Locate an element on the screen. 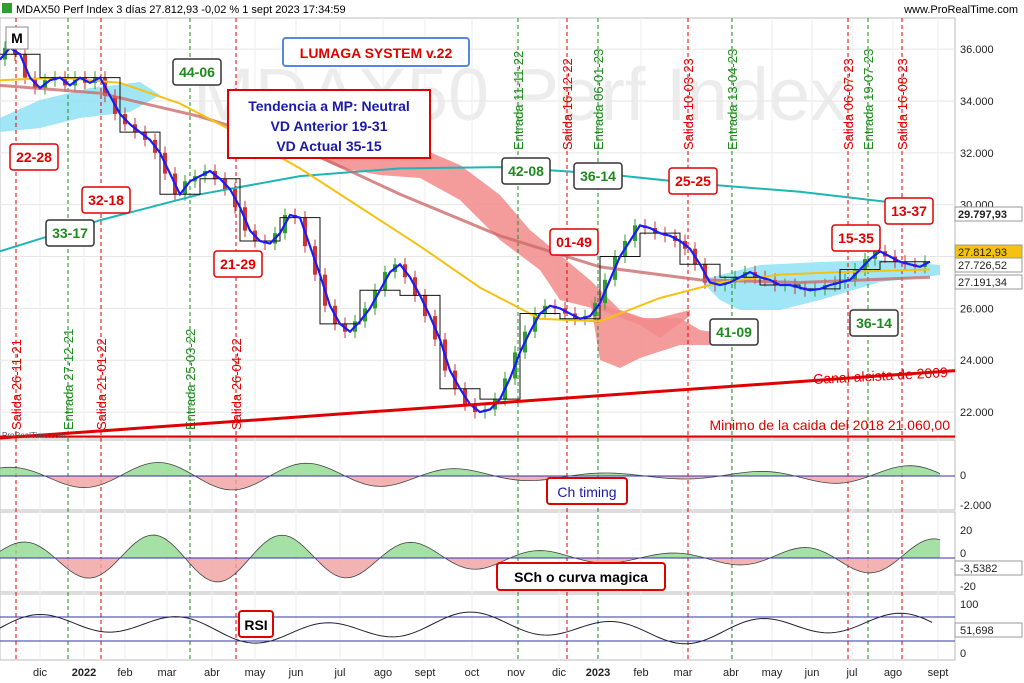 This screenshot has height=683, width=1024. sch-panel is located at coordinates (478, 552).